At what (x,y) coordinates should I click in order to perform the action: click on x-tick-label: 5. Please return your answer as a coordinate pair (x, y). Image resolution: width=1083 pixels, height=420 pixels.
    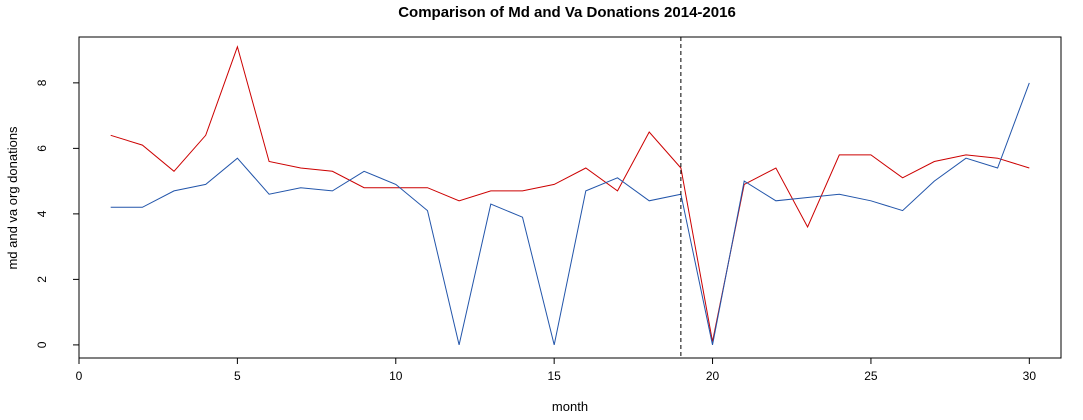
    Looking at the image, I should click on (237, 376).